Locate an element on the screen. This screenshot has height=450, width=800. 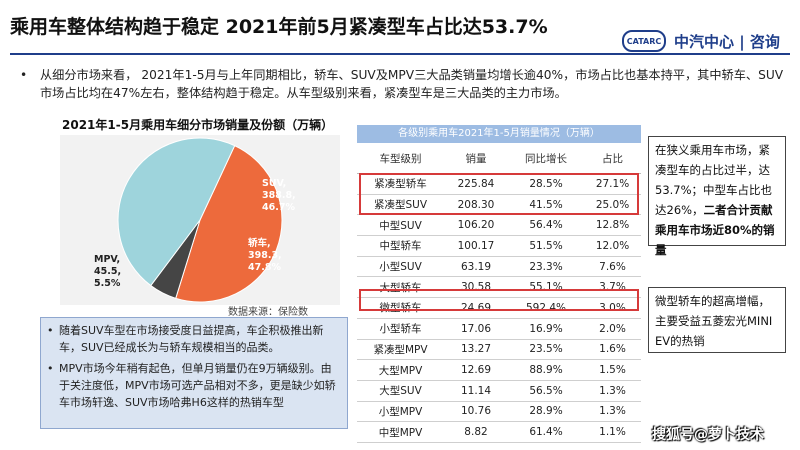
table-cell: 41.5% is located at coordinates (546, 205).